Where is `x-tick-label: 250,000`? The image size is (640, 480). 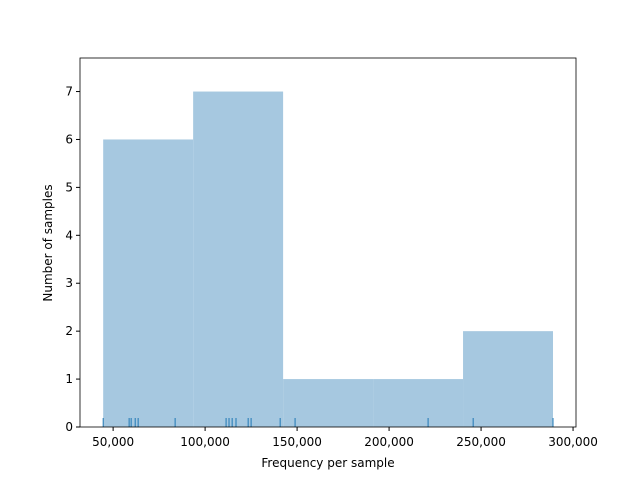
x-tick-label: 250,000 is located at coordinates (481, 442).